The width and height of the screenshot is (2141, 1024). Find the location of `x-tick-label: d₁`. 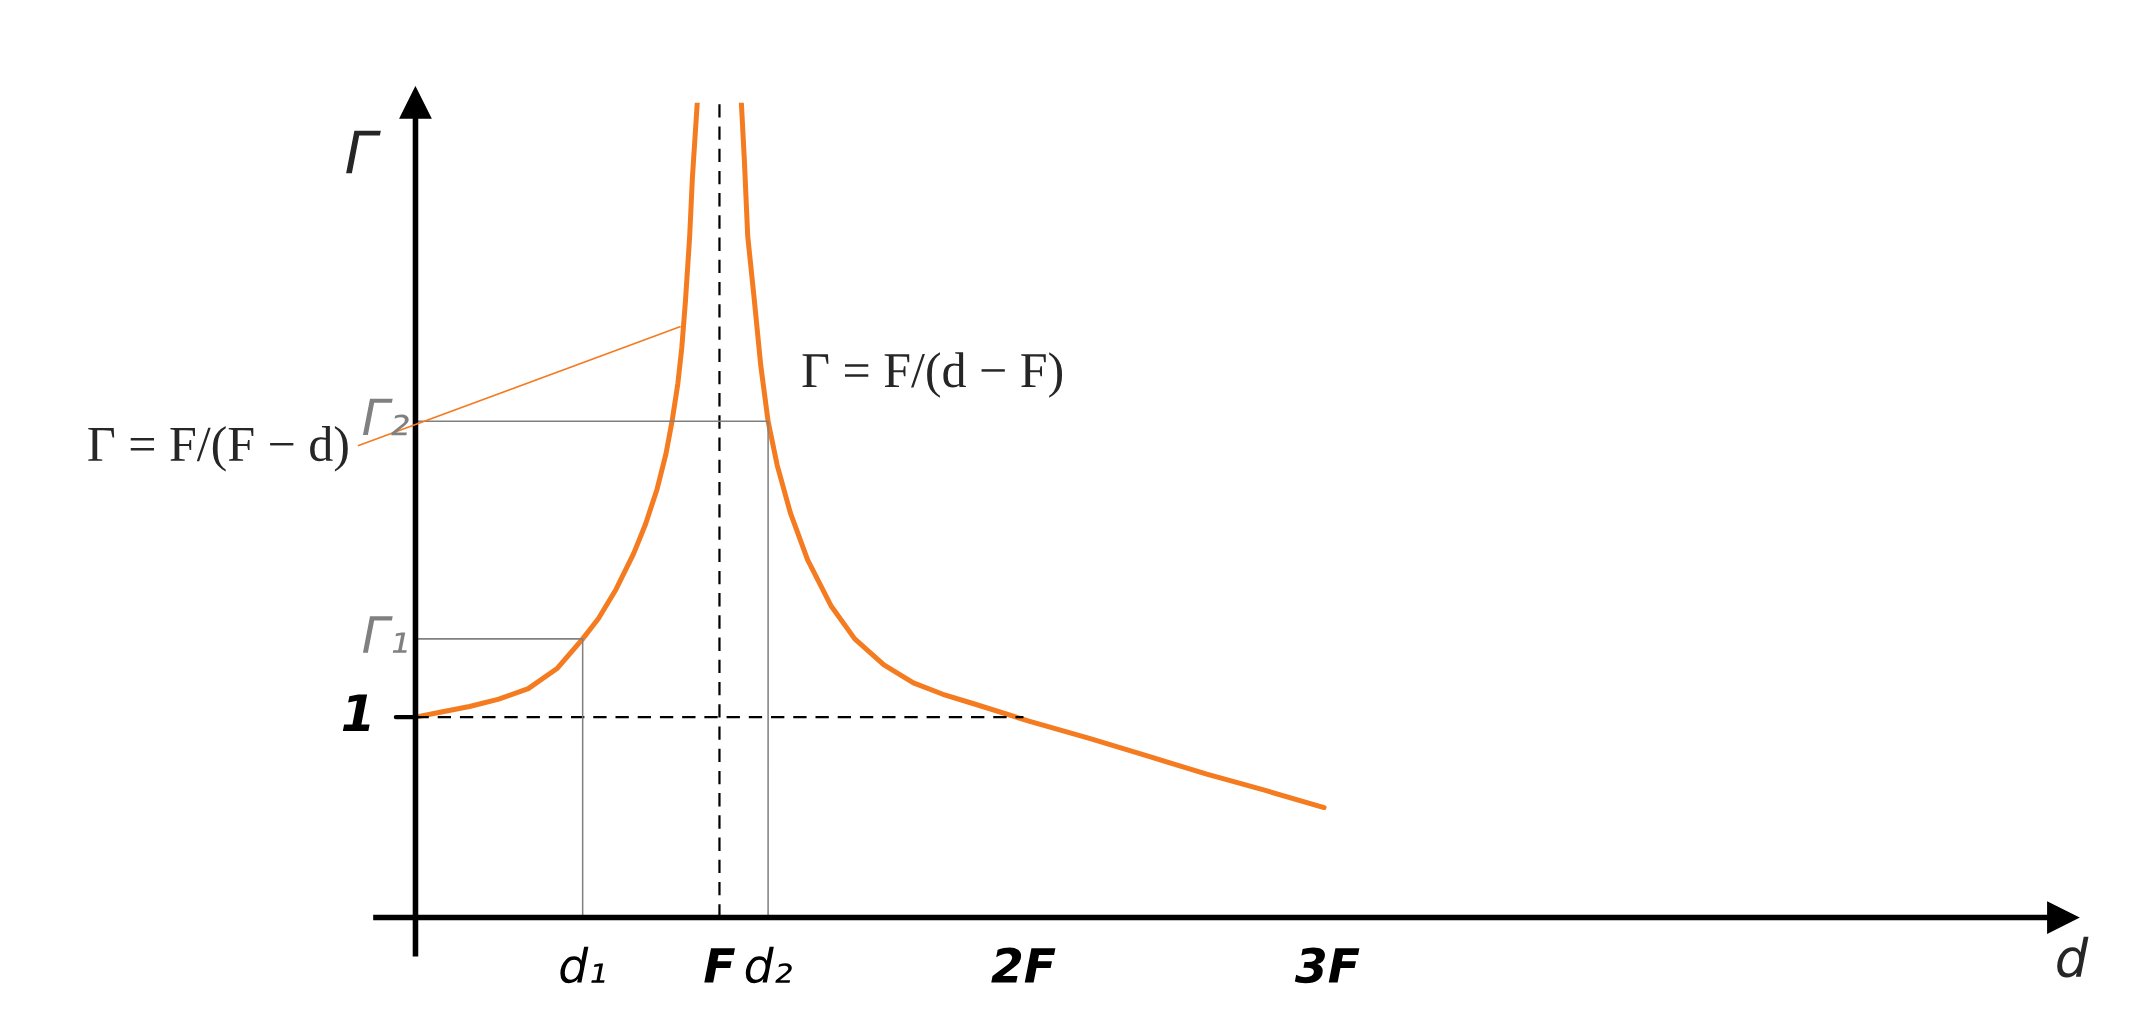

x-tick-label: d₁ is located at coordinates (582, 965).